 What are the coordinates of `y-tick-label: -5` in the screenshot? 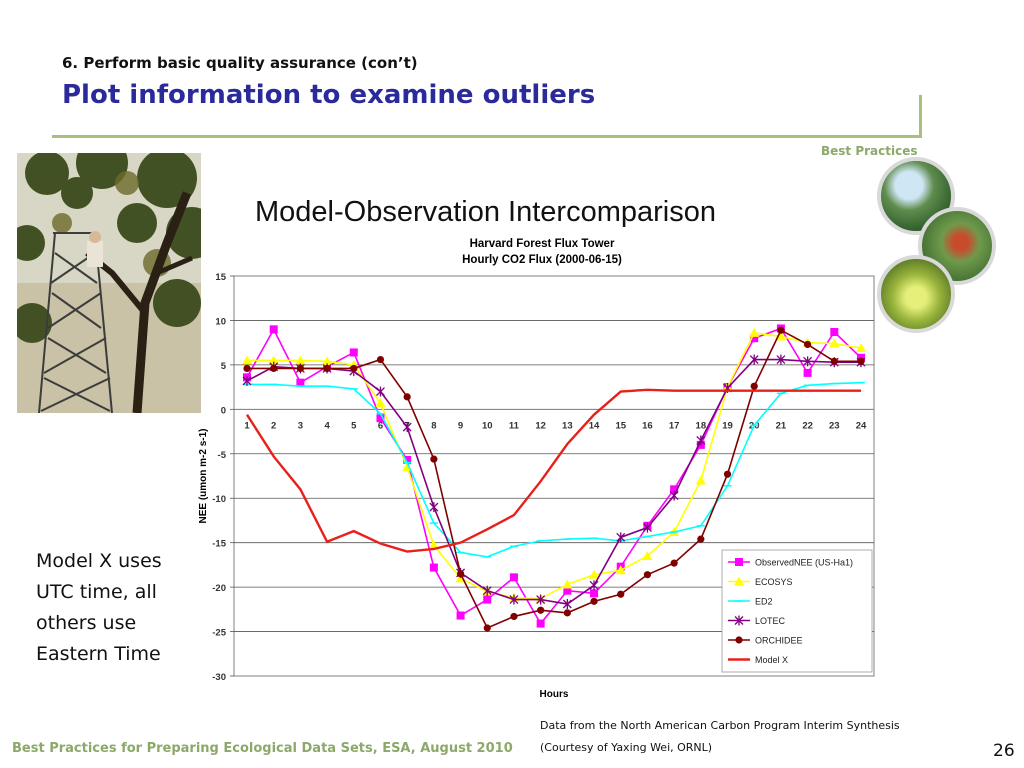 It's located at (222, 455).